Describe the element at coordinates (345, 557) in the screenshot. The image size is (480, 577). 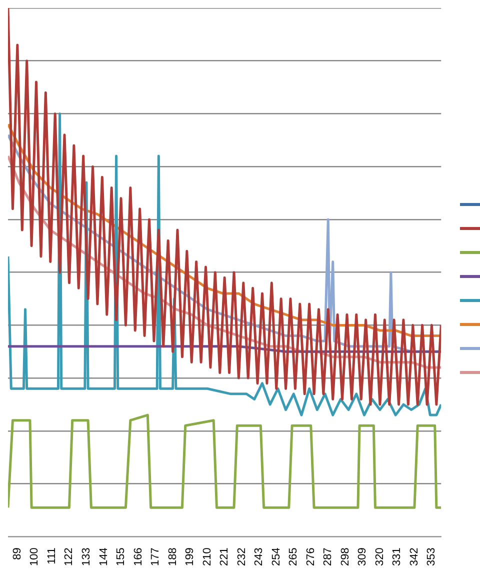
I see `x-tick-label: 298` at that location.